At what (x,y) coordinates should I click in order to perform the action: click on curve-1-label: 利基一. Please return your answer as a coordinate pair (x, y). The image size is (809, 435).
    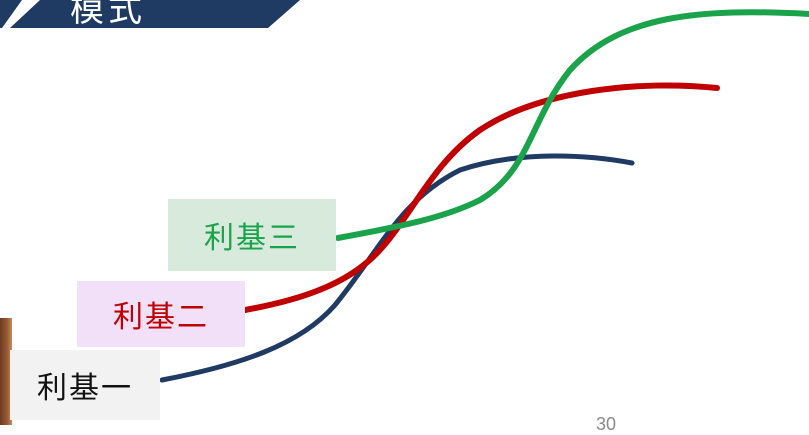
    Looking at the image, I should click on (85, 385).